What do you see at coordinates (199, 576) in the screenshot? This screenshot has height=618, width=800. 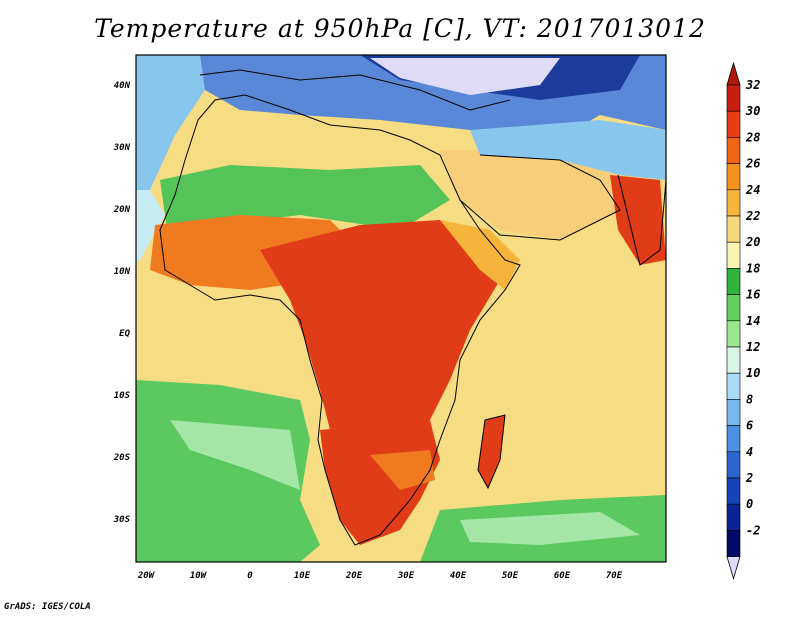 I see `lon-label: 10W` at bounding box center [199, 576].